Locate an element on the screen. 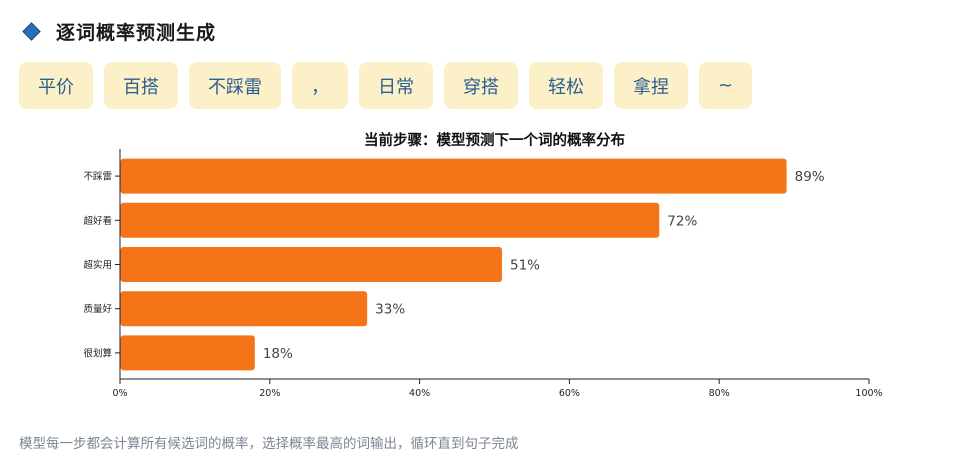  bar-value-label: 33% is located at coordinates (390, 310).